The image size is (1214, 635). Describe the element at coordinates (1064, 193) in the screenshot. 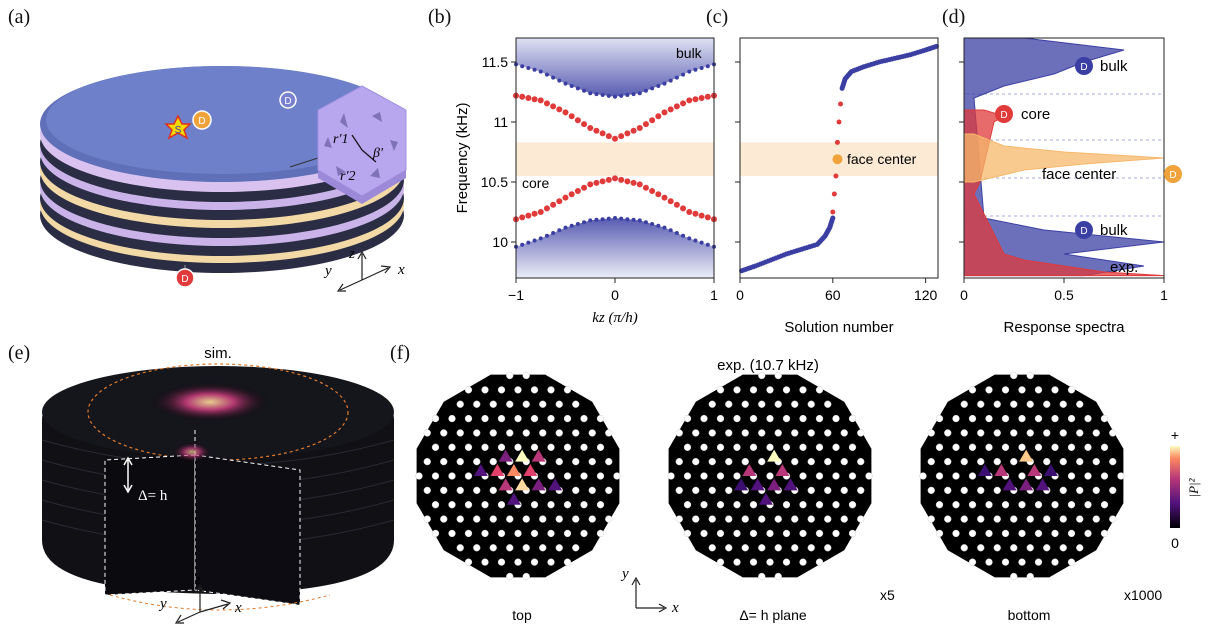

I see `response-area` at that location.